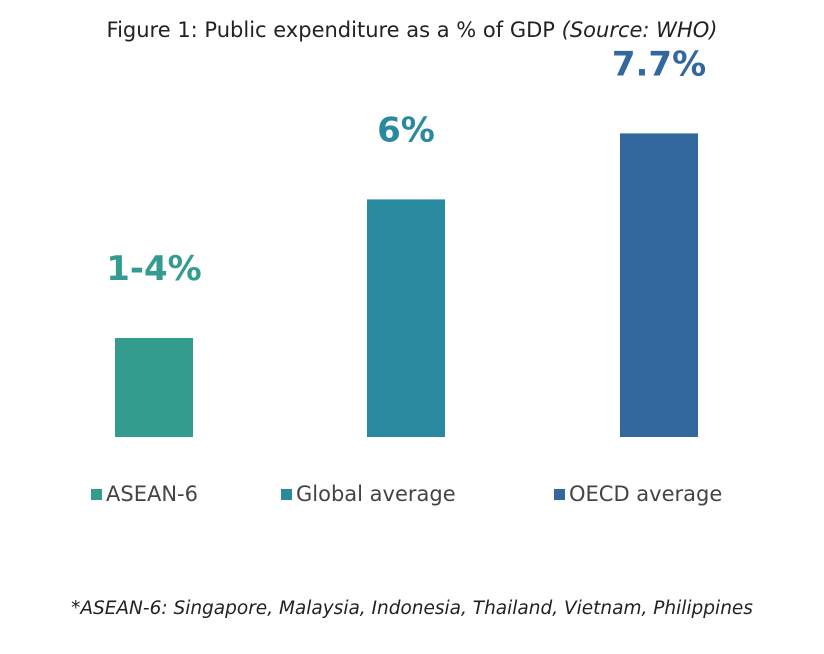 The height and width of the screenshot is (654, 824). I want to click on legend-swatch-global-average, so click(286, 494).